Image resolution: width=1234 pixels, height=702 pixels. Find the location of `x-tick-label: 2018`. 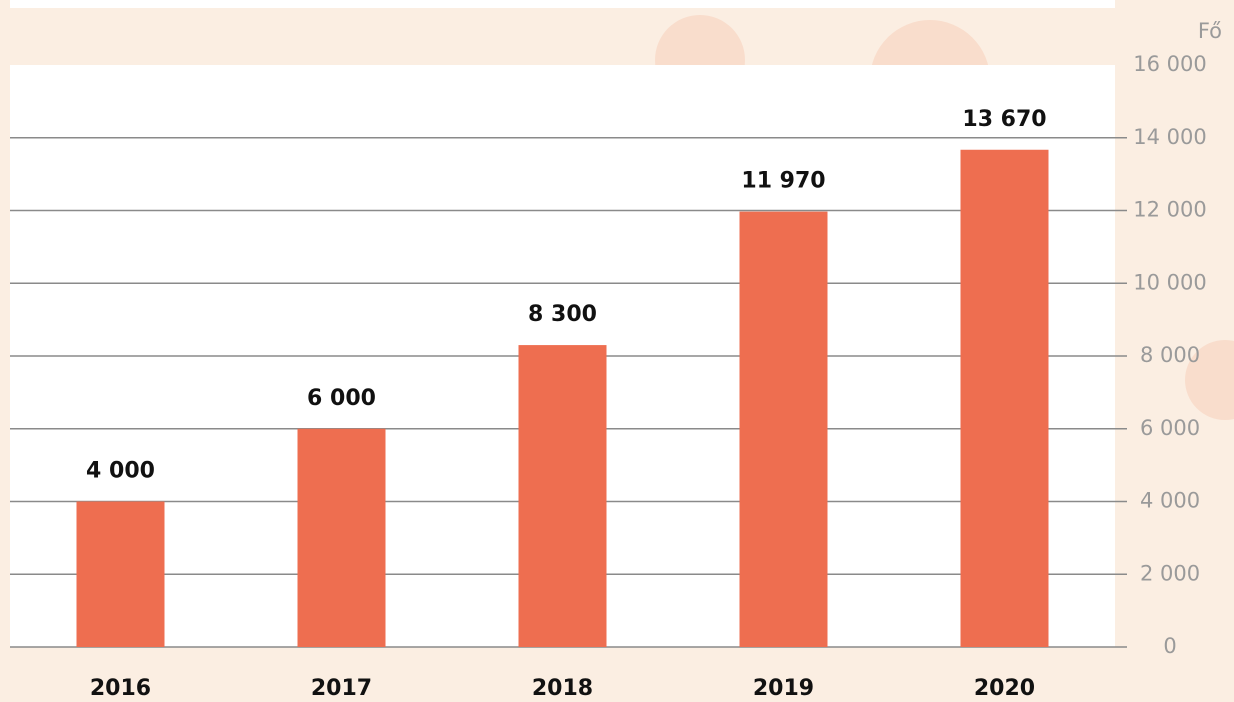

x-tick-label: 2018 is located at coordinates (562, 688).